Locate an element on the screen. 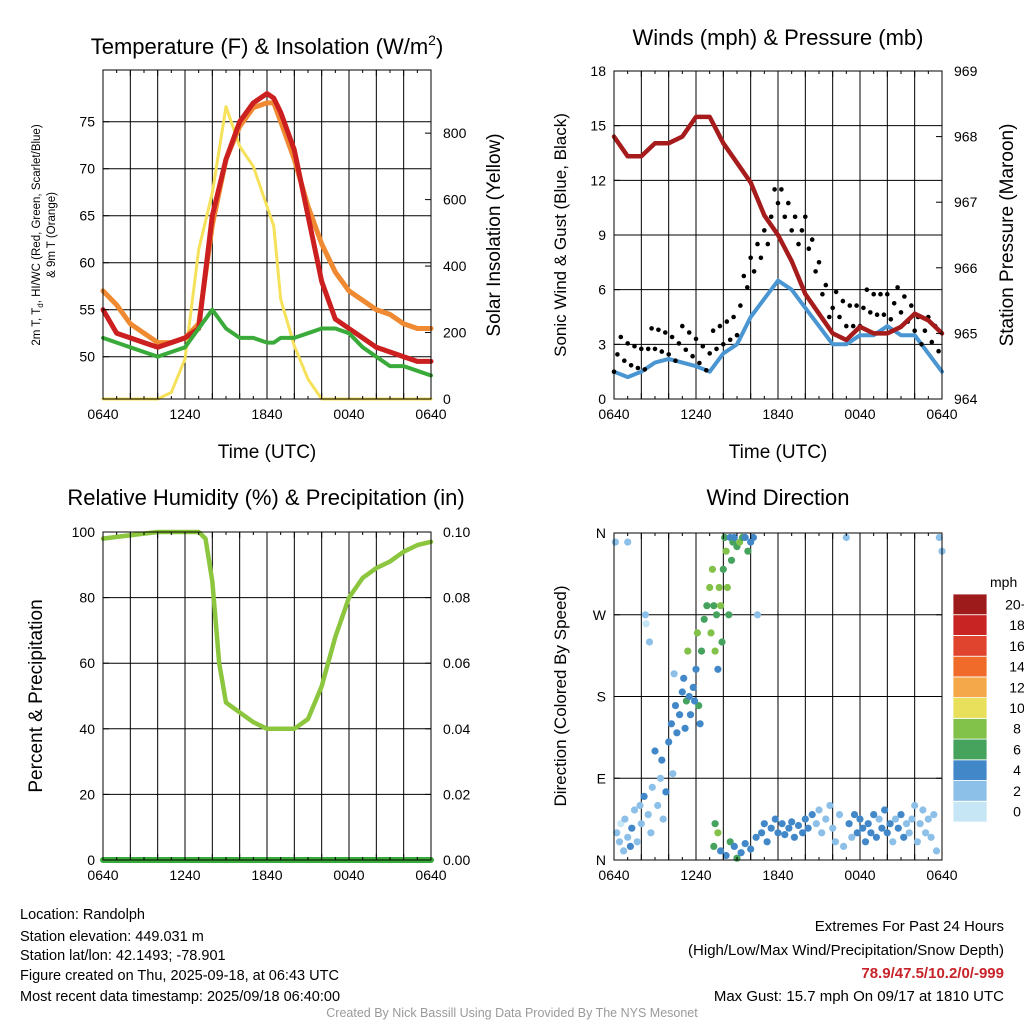 Image resolution: width=1024 pixels, height=1029 pixels. y-tick-label: 65 is located at coordinates (87, 216).